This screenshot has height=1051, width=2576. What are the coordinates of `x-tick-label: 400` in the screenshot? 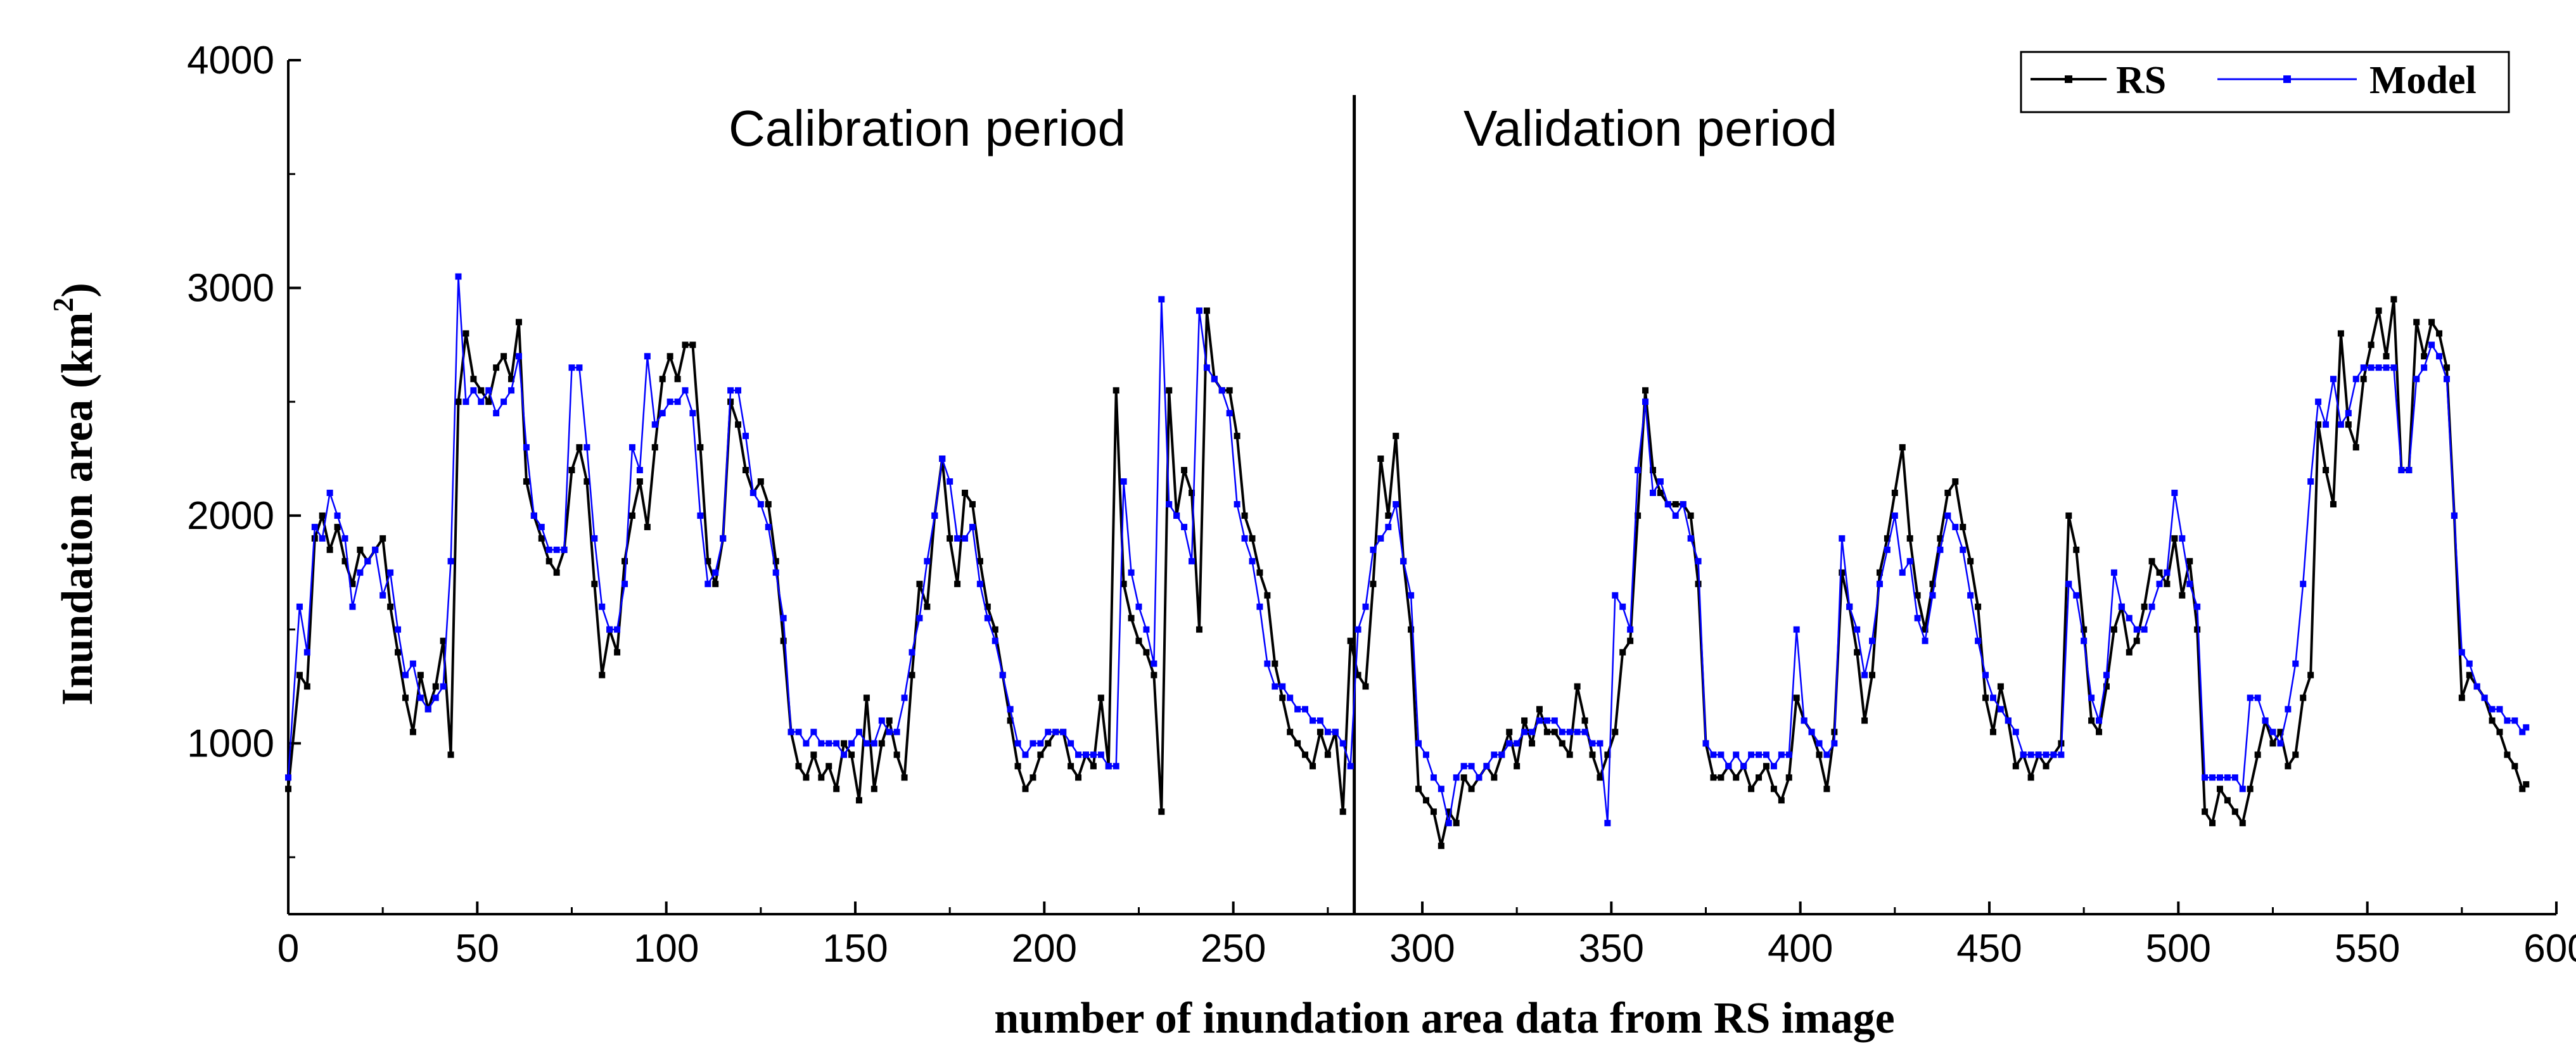 It's located at (1801, 949).